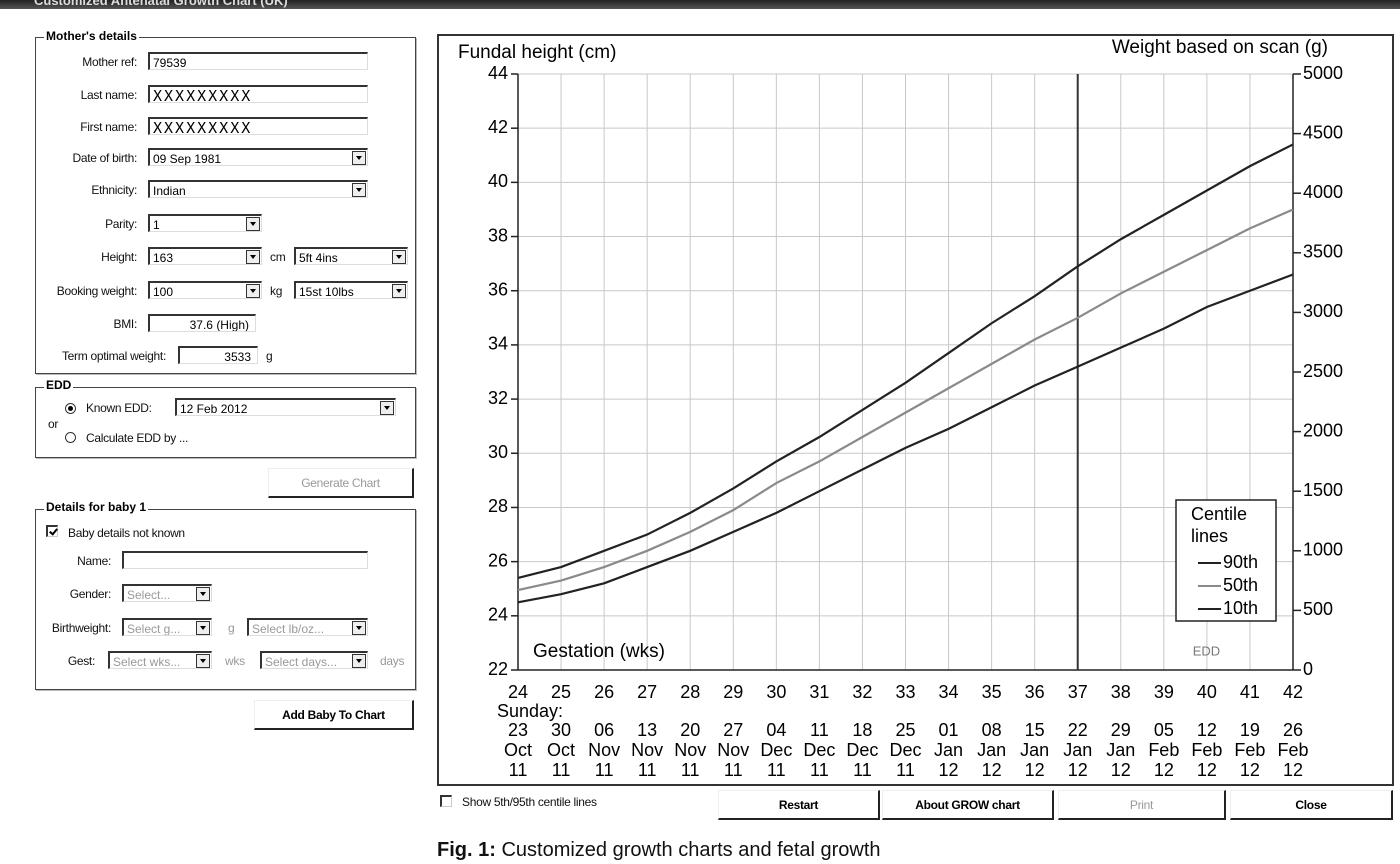 The image size is (1400, 864). I want to click on y-tick-label: 44, so click(498, 73).